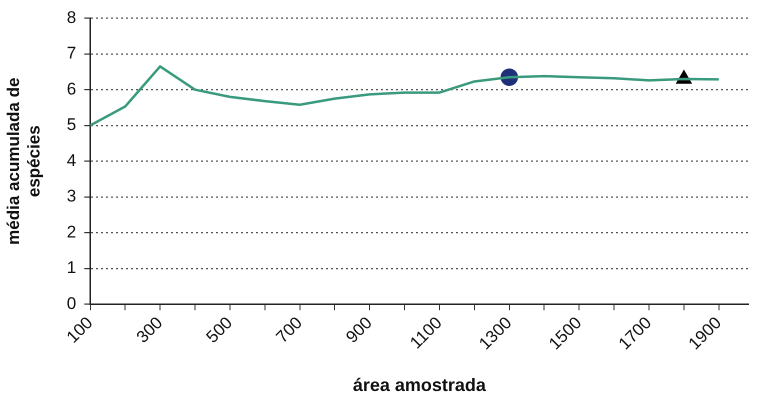 This screenshot has width=758, height=405. What do you see at coordinates (79, 330) in the screenshot?
I see `x-tick-label: 100` at bounding box center [79, 330].